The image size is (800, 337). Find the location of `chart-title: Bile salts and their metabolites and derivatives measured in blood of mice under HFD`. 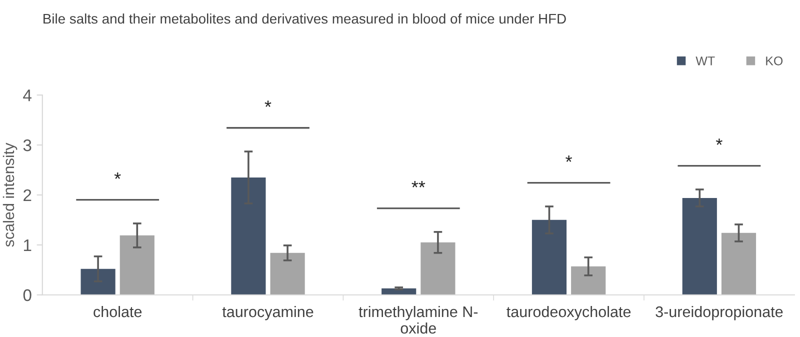

chart-title: Bile salts and their metabolites and derivatives measured in blood of mice under HFD is located at coordinates (305, 18).